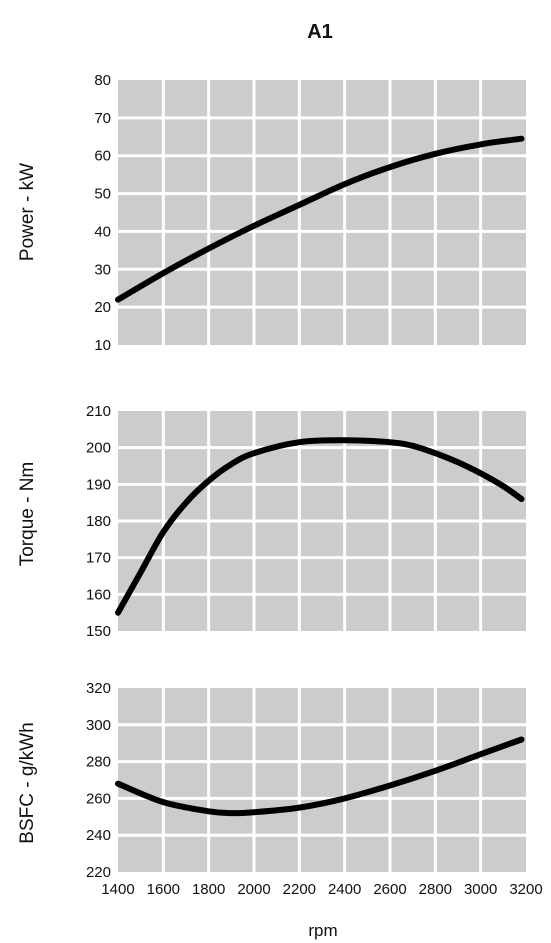  I want to click on power-y-tick-label: 70, so click(102, 118).